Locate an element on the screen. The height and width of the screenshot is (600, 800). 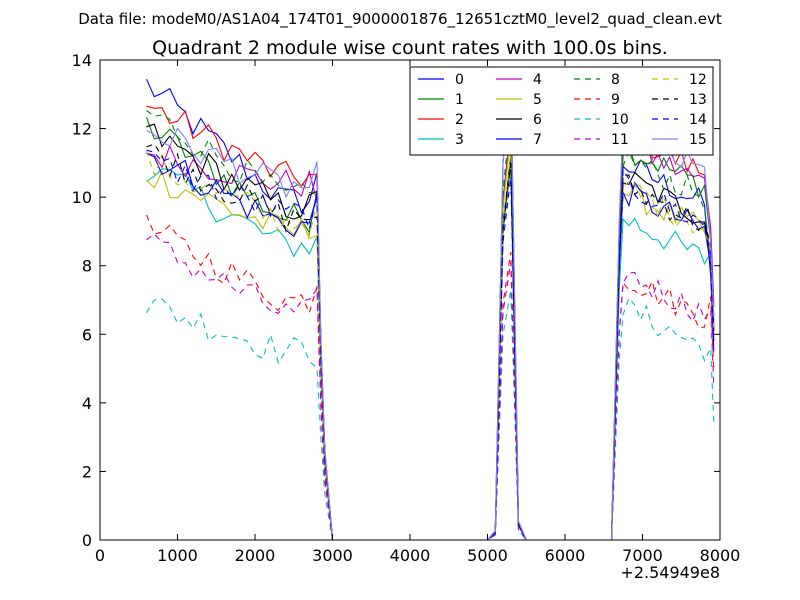
legend-label-3: 3 is located at coordinates (459, 140).